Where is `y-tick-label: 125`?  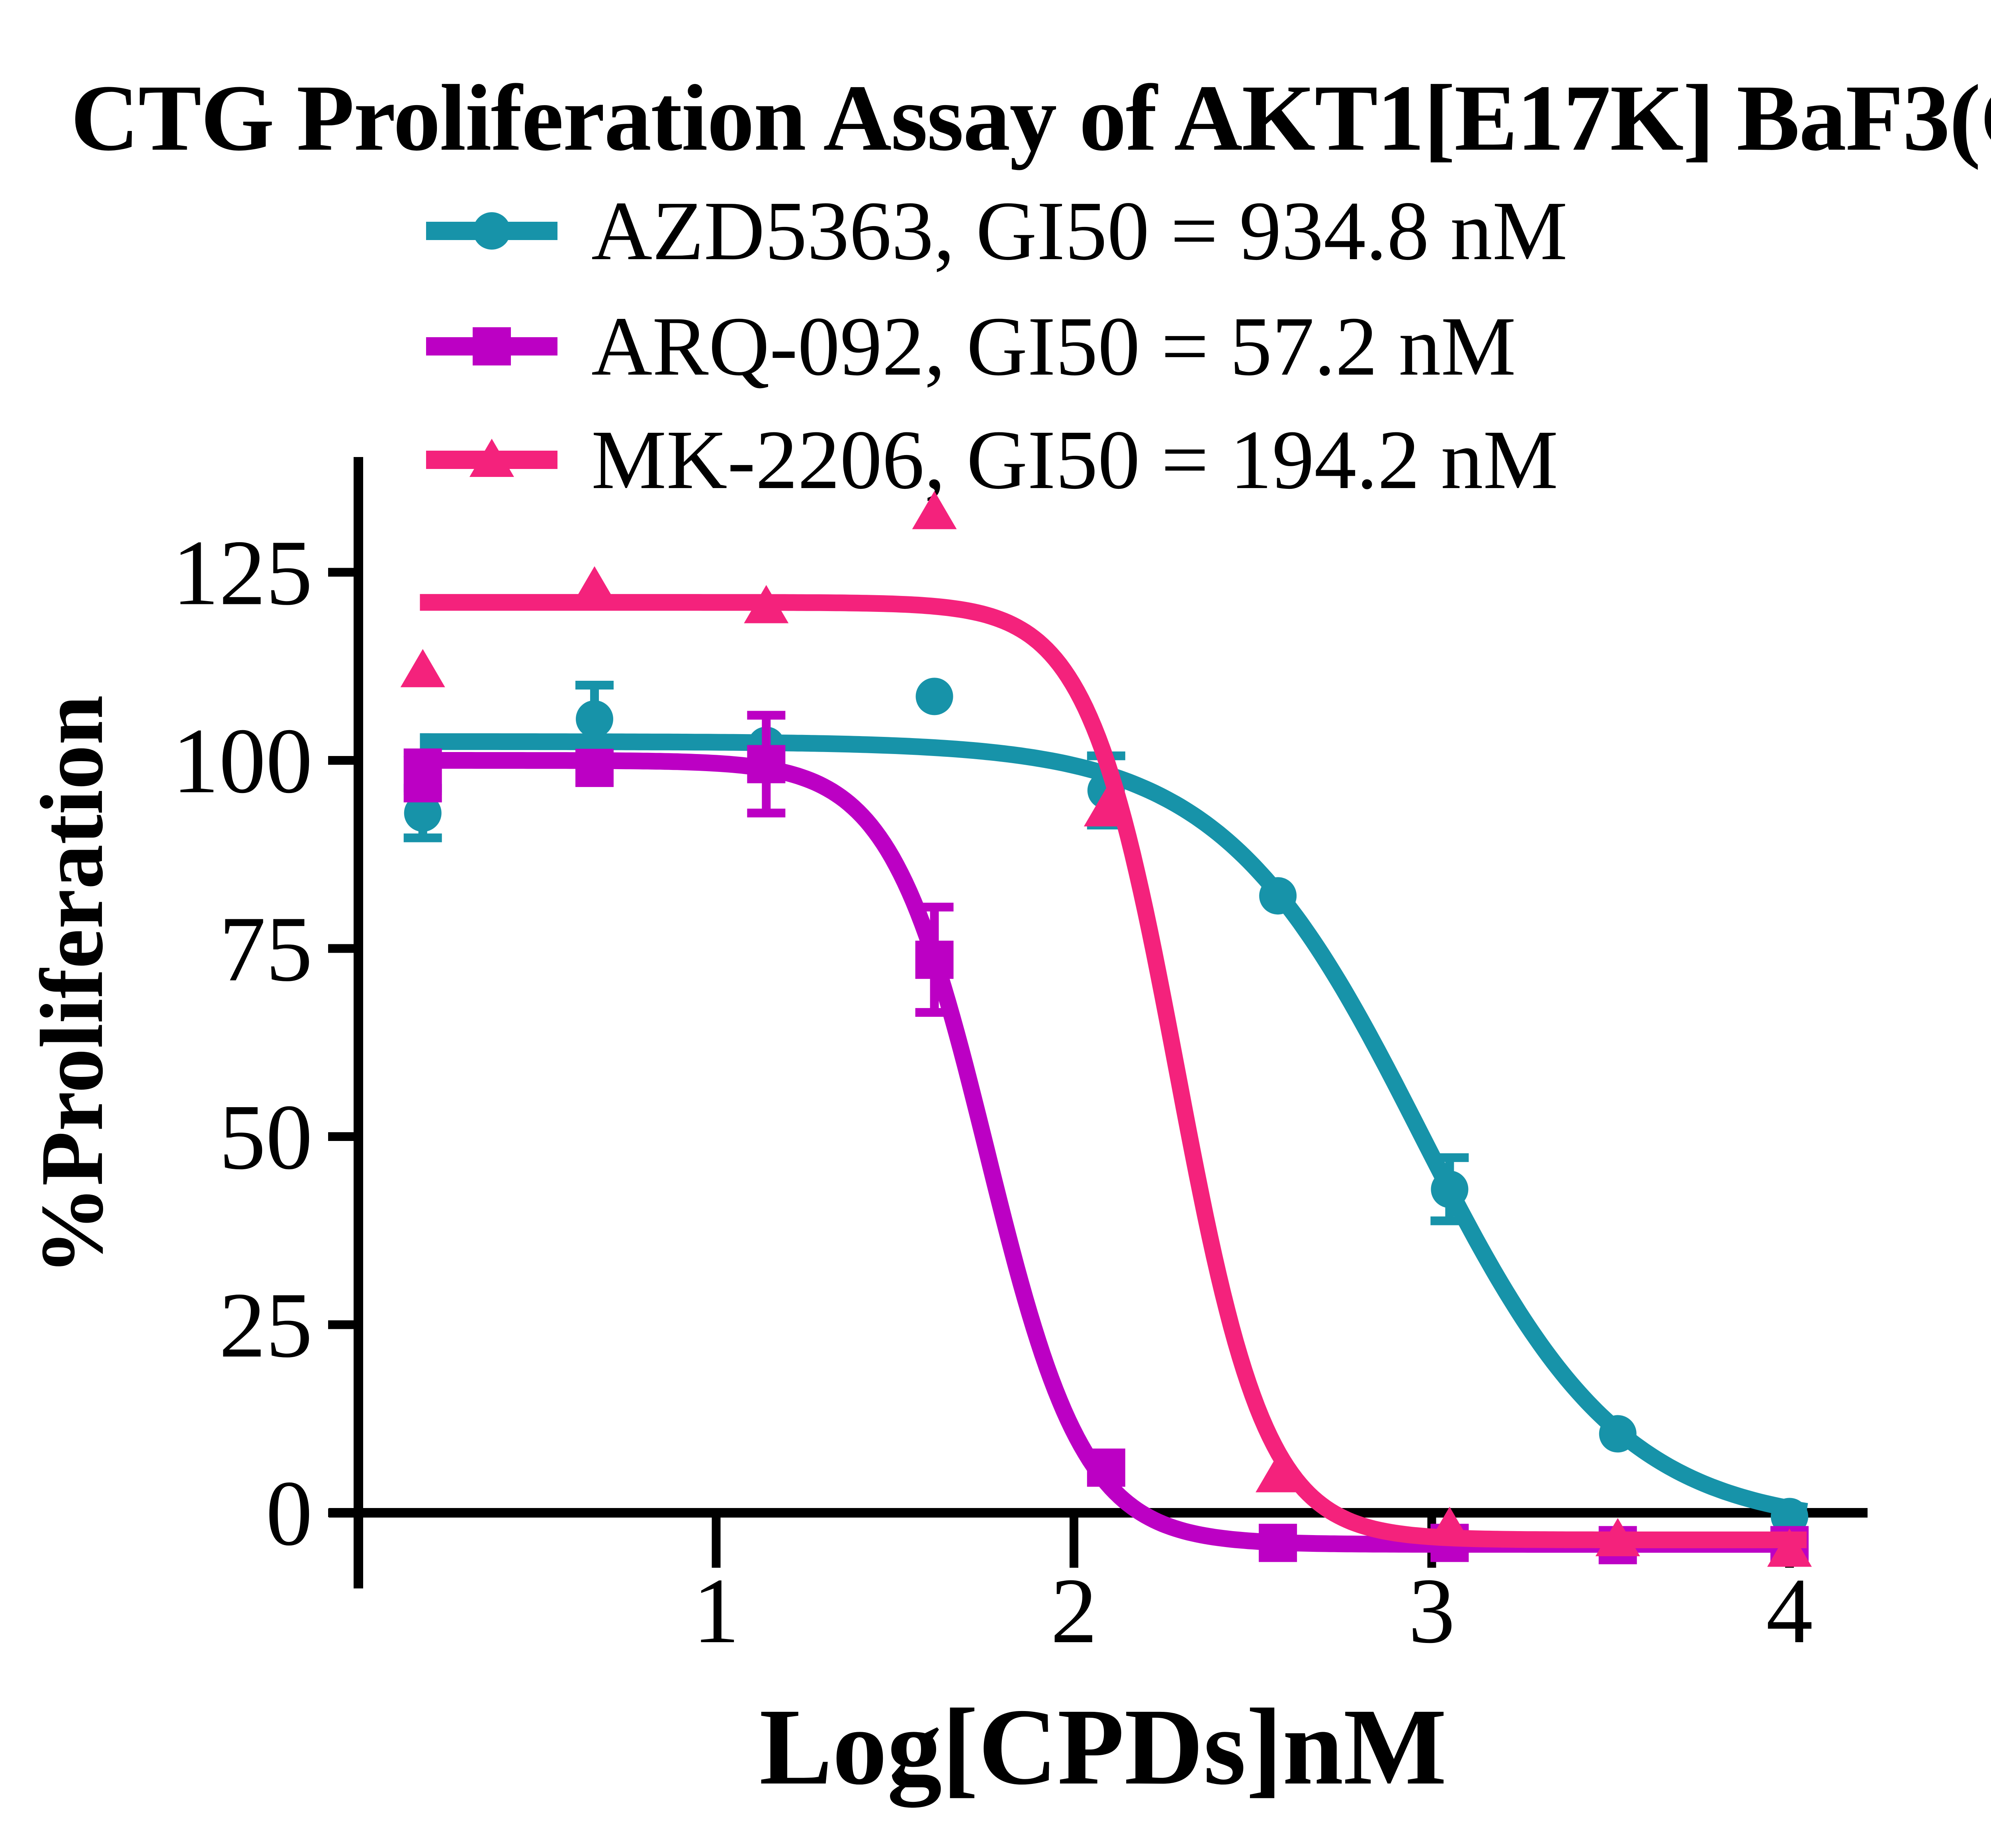 y-tick-label: 125 is located at coordinates (242, 573).